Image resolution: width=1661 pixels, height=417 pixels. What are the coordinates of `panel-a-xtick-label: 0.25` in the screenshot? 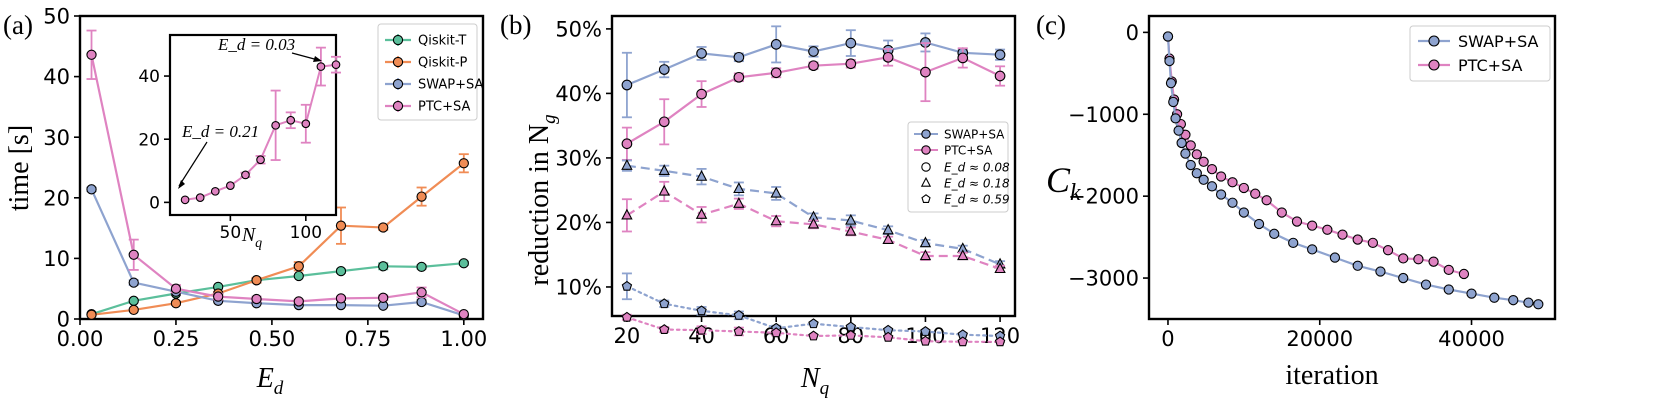 It's located at (176, 339).